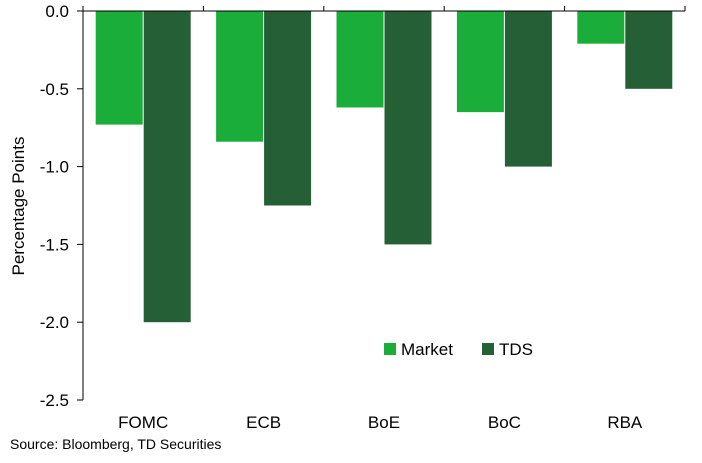  I want to click on bar-tds-fomc, so click(167, 167).